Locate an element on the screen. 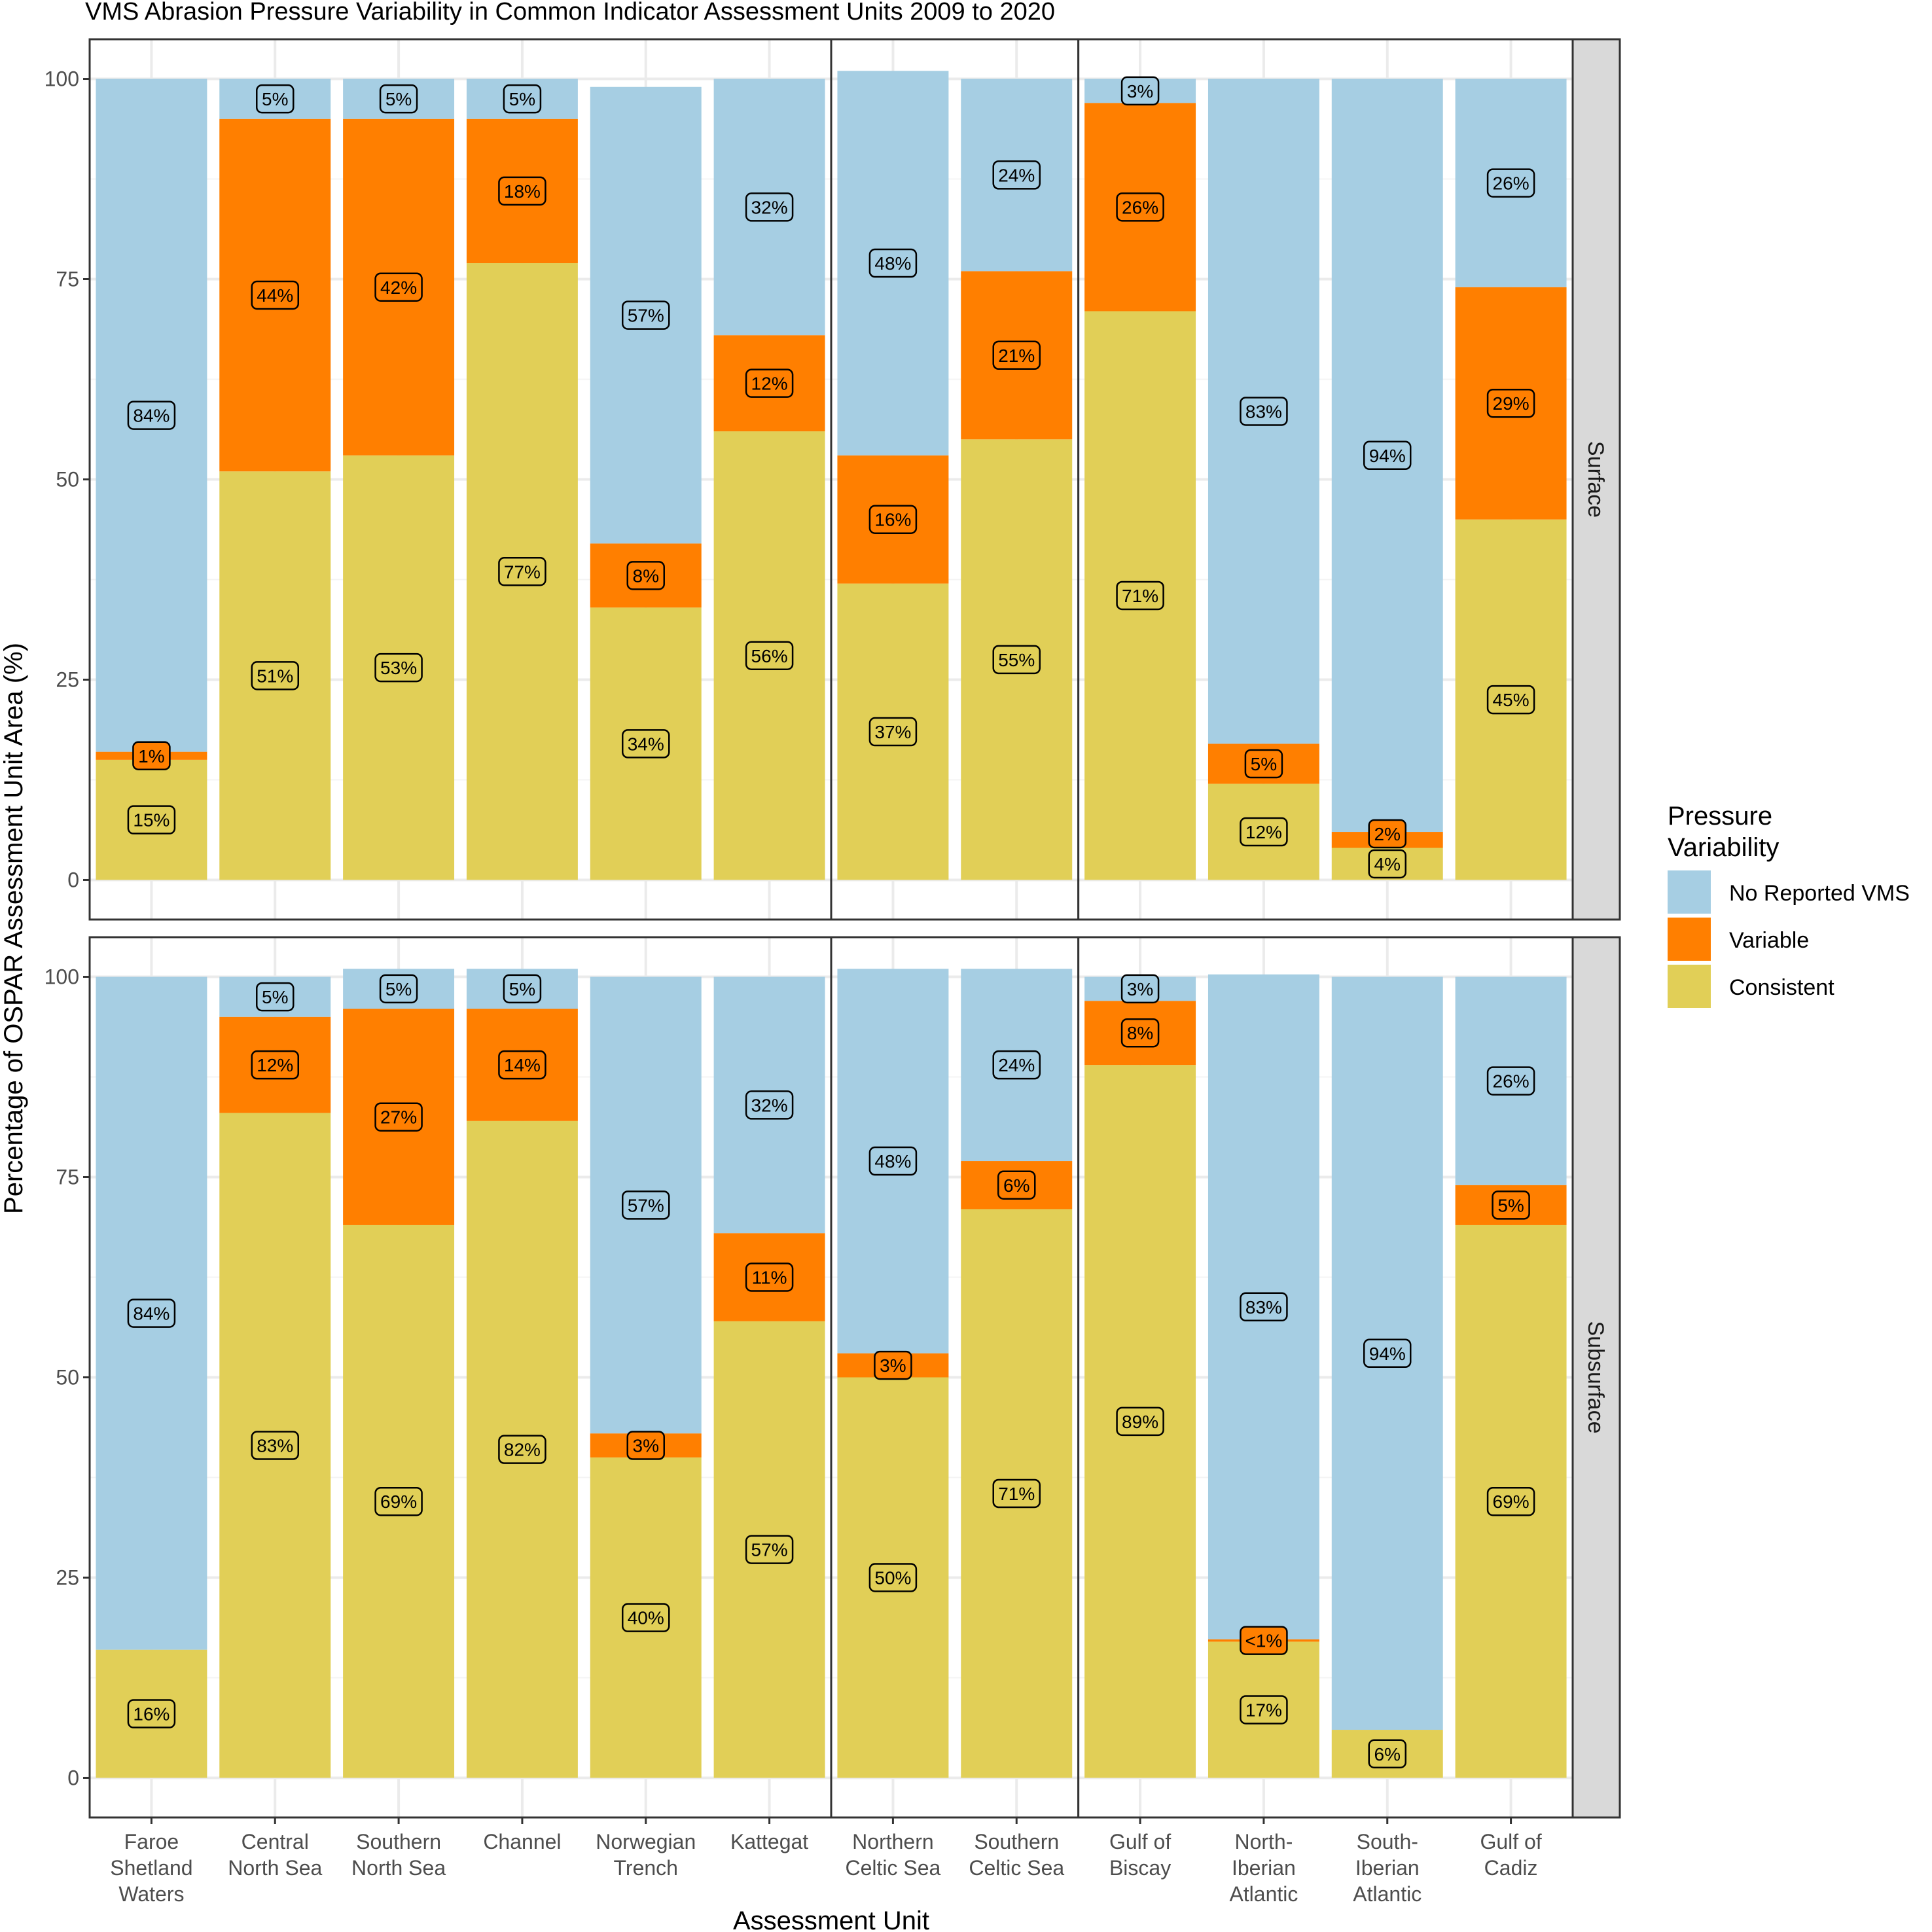 The width and height of the screenshot is (1932, 1932). data-label: 84% is located at coordinates (151, 416).